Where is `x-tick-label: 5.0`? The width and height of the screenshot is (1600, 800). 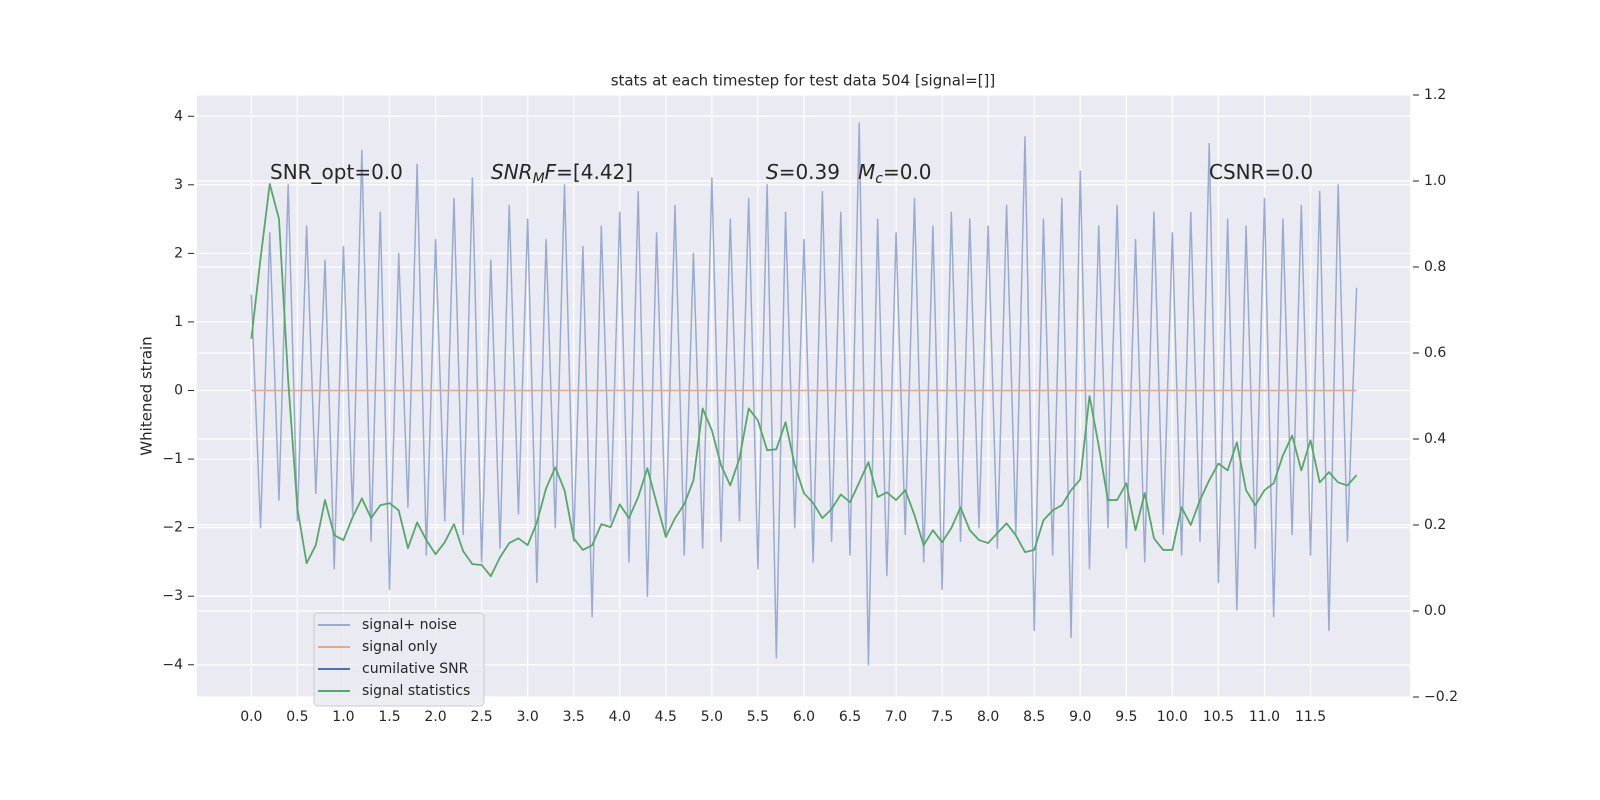 x-tick-label: 5.0 is located at coordinates (712, 717).